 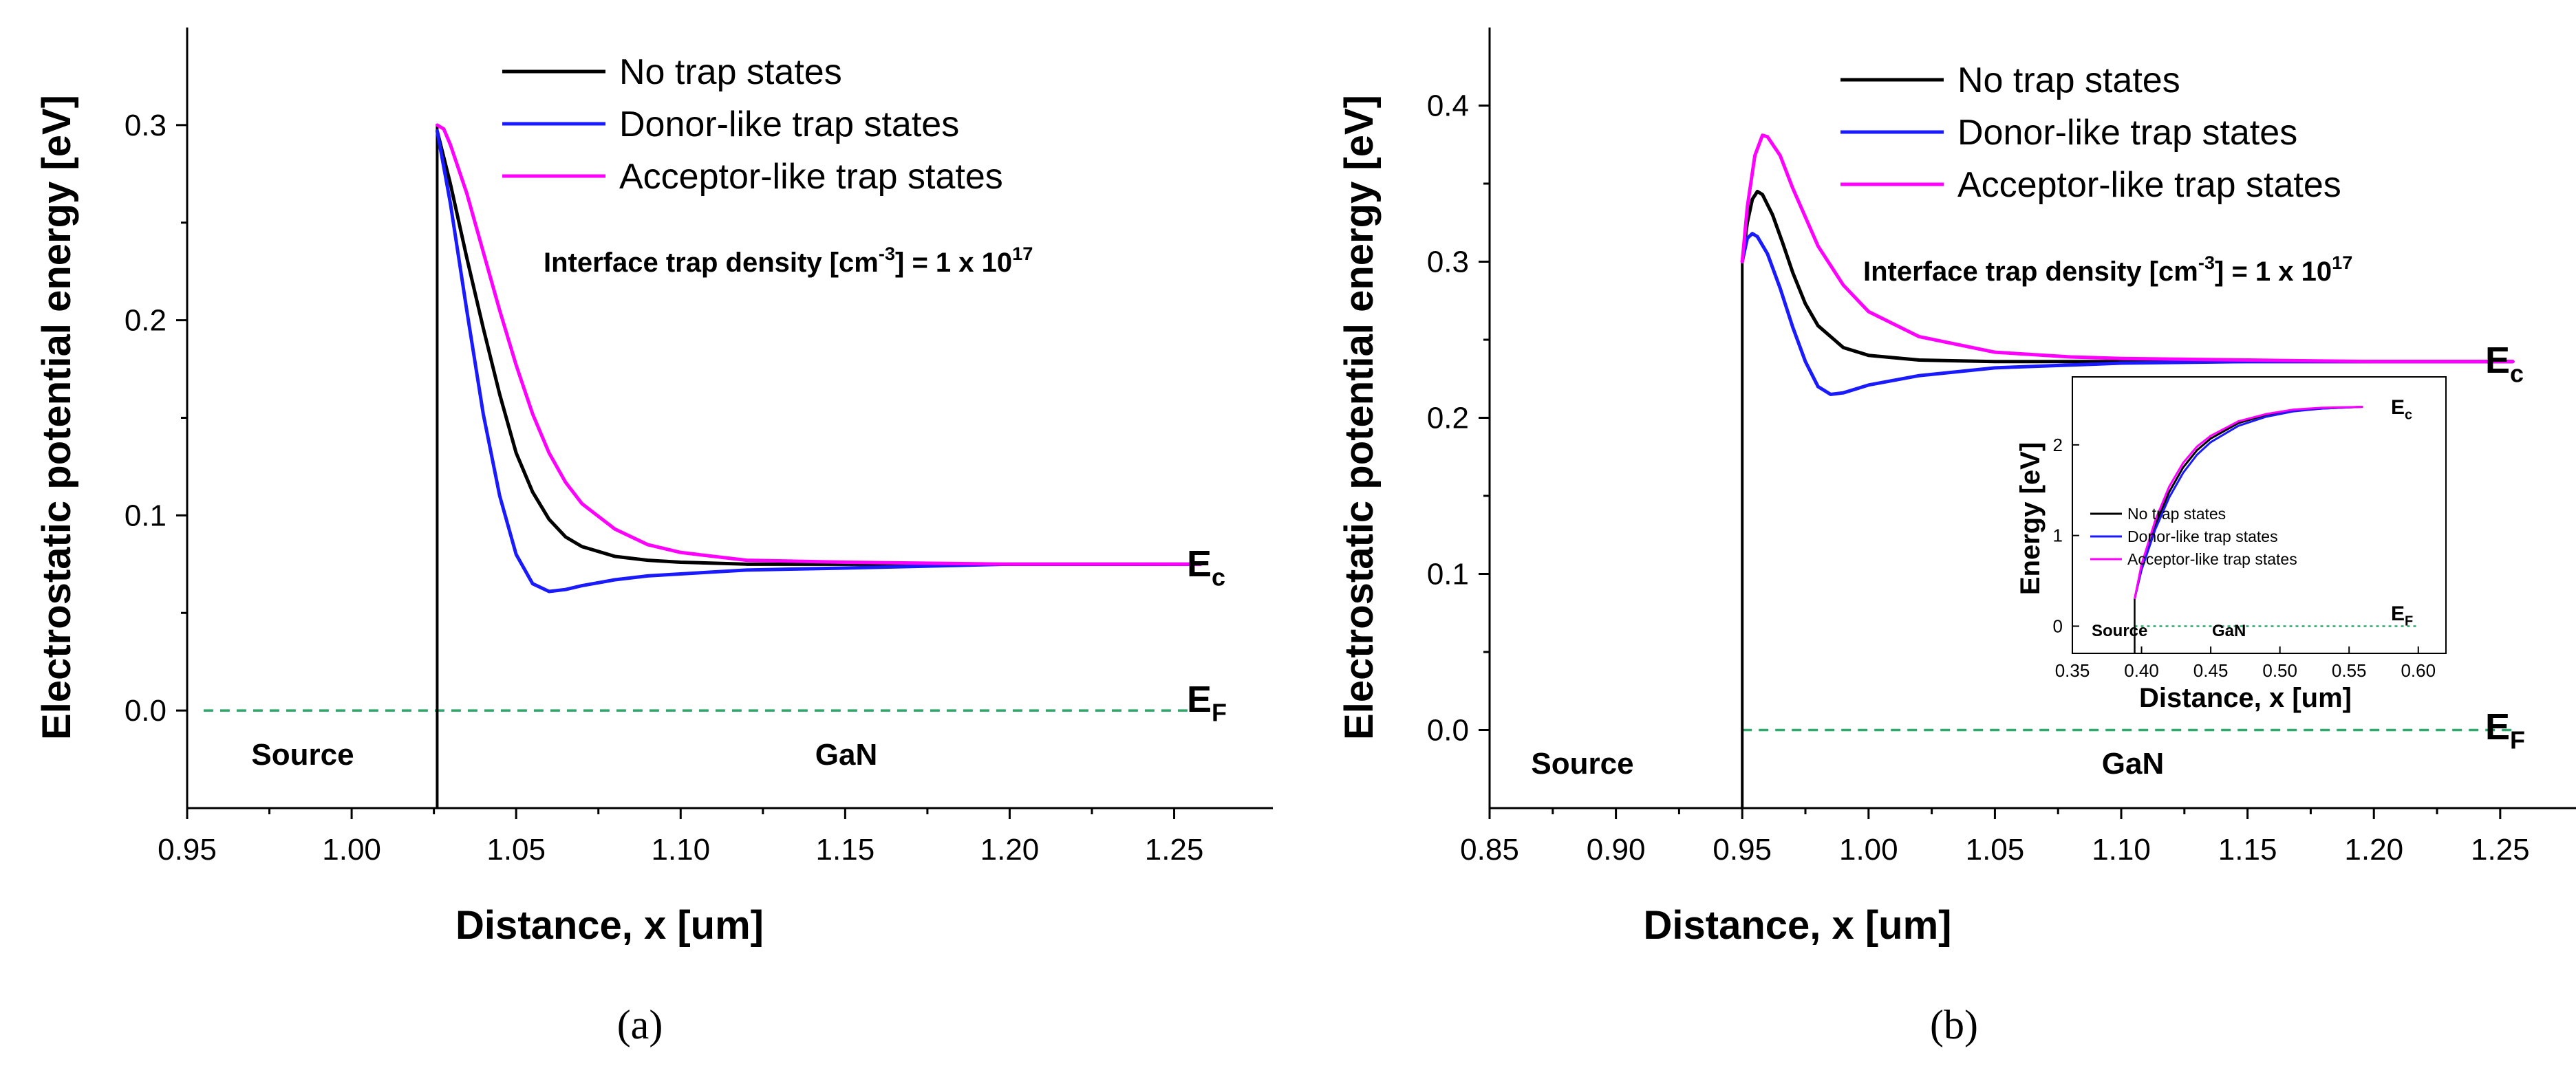 What do you see at coordinates (1489, 850) in the screenshot?
I see `x-tick-label: 0.85` at bounding box center [1489, 850].